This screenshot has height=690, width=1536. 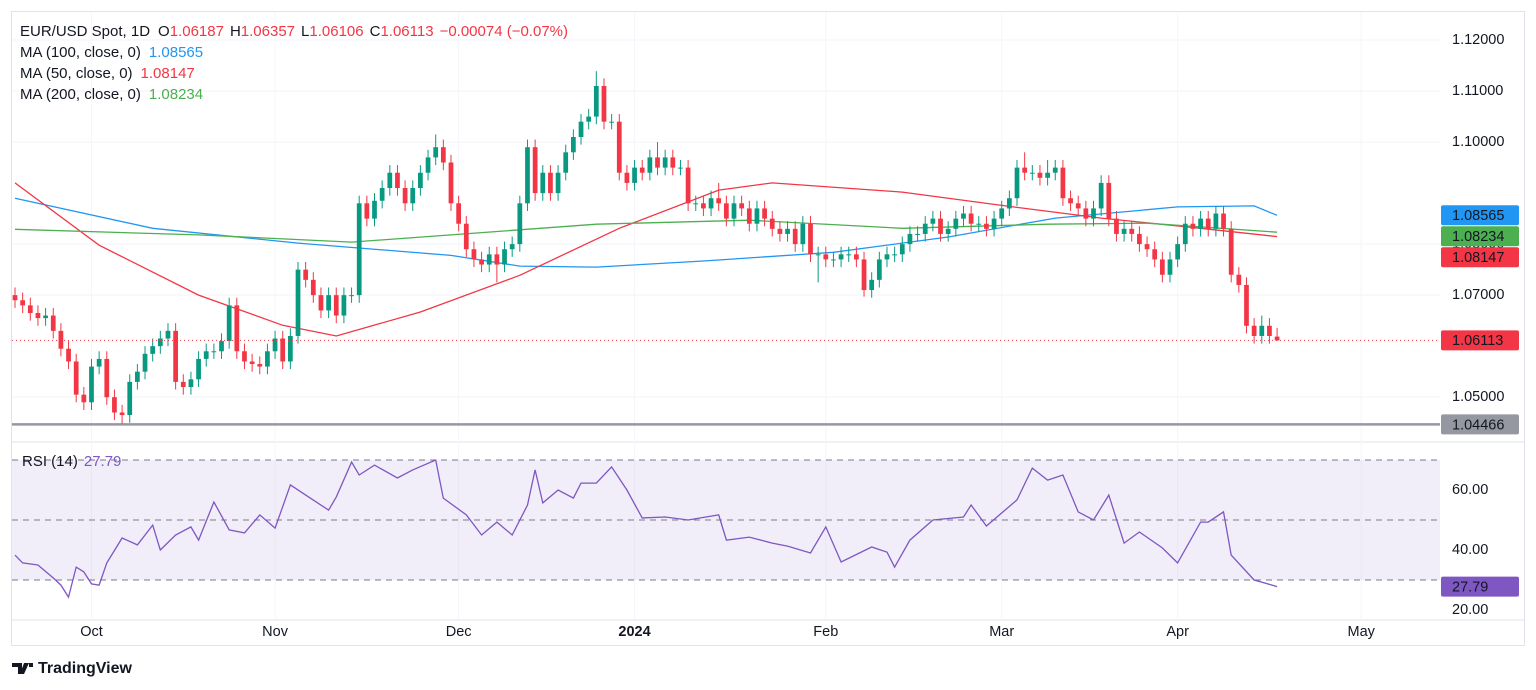 What do you see at coordinates (235, 31) in the screenshot?
I see `ohlc-letter: H` at bounding box center [235, 31].